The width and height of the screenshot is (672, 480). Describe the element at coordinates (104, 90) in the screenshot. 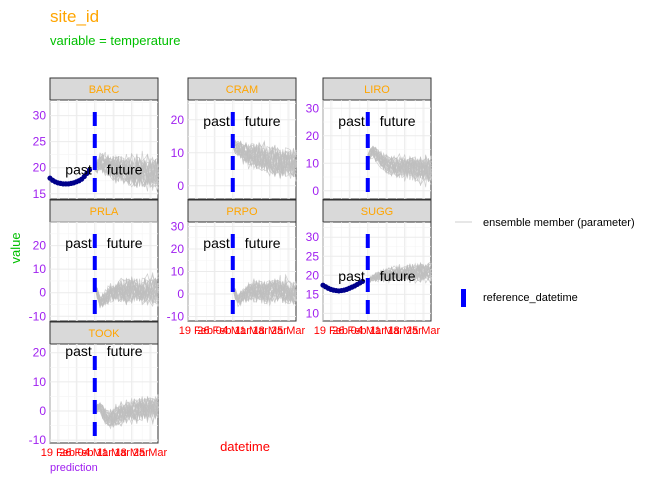

I see `strip-label: BARC` at that location.